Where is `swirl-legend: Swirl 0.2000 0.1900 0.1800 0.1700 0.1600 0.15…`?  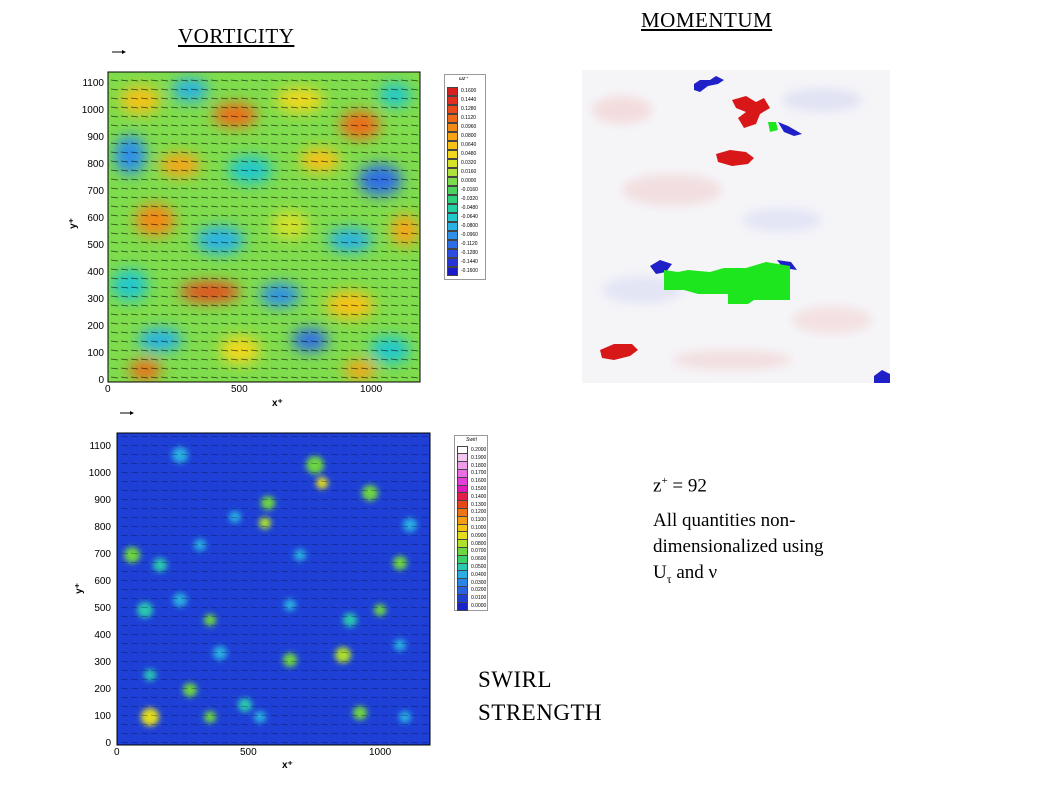
swirl-legend: Swirl 0.2000 0.1900 0.1800 0.1700 0.1600 0.15… is located at coordinates (471, 523).